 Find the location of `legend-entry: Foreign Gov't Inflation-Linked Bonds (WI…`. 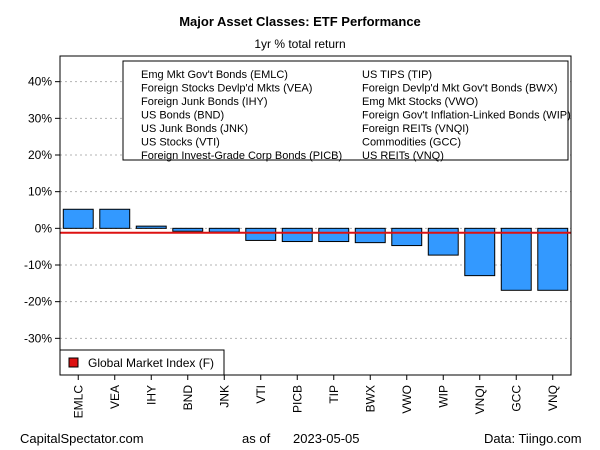

legend-entry: Foreign Gov't Inflation-Linked Bonds (WI… is located at coordinates (466, 116).